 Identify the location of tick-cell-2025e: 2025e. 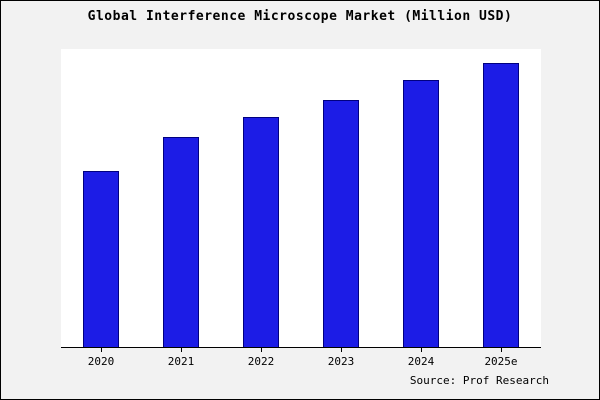
(501, 358).